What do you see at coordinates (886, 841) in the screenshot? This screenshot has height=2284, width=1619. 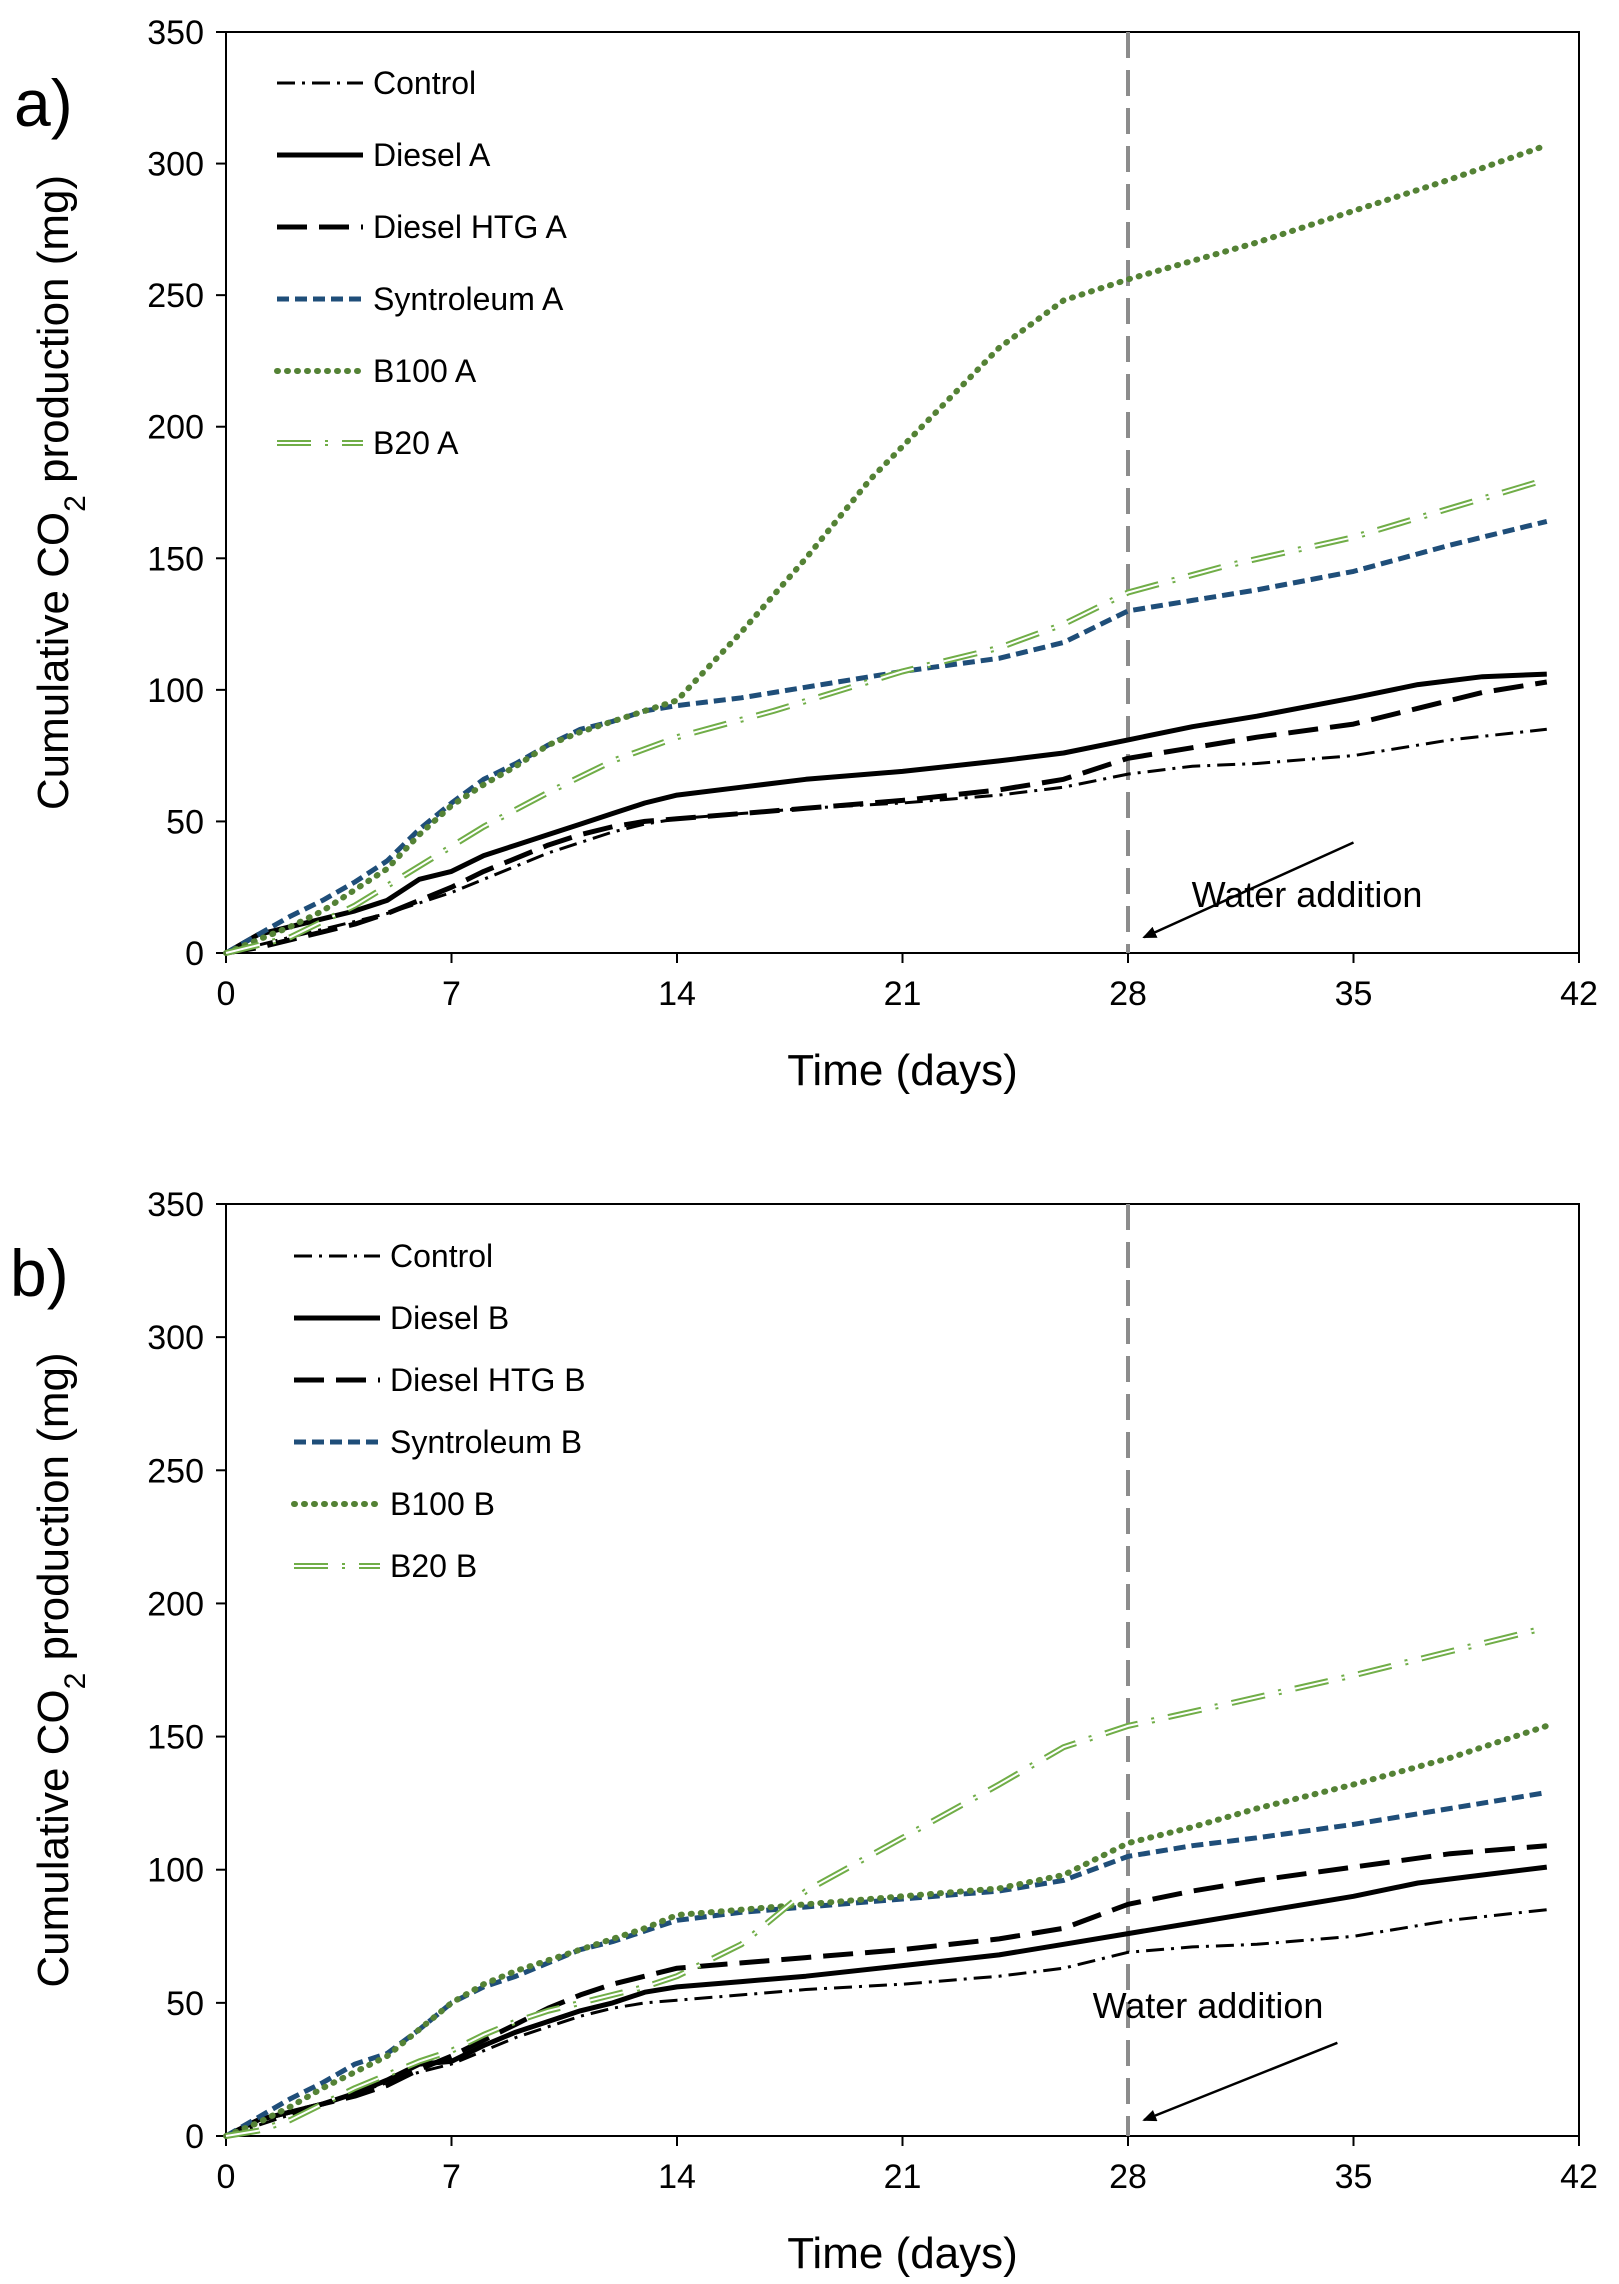 I see `series-line-control` at bounding box center [886, 841].